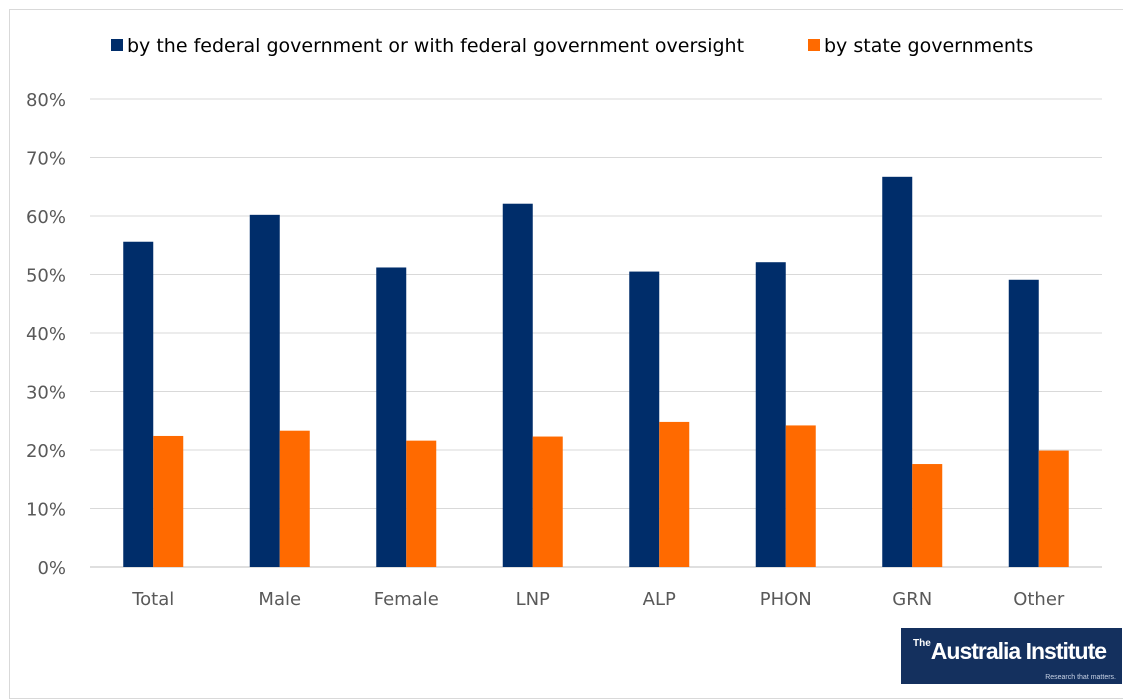 The height and width of the screenshot is (699, 1123). Describe the element at coordinates (46, 217) in the screenshot. I see `y-tick-label: 60%` at that location.